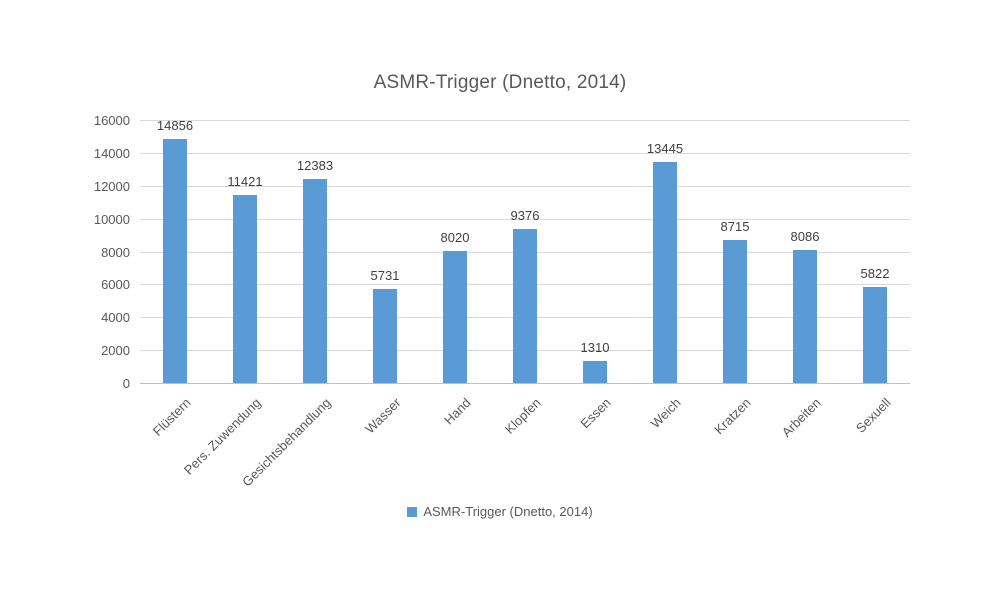  I want to click on x-axis-category-label: Kratzen, so click(732, 416).